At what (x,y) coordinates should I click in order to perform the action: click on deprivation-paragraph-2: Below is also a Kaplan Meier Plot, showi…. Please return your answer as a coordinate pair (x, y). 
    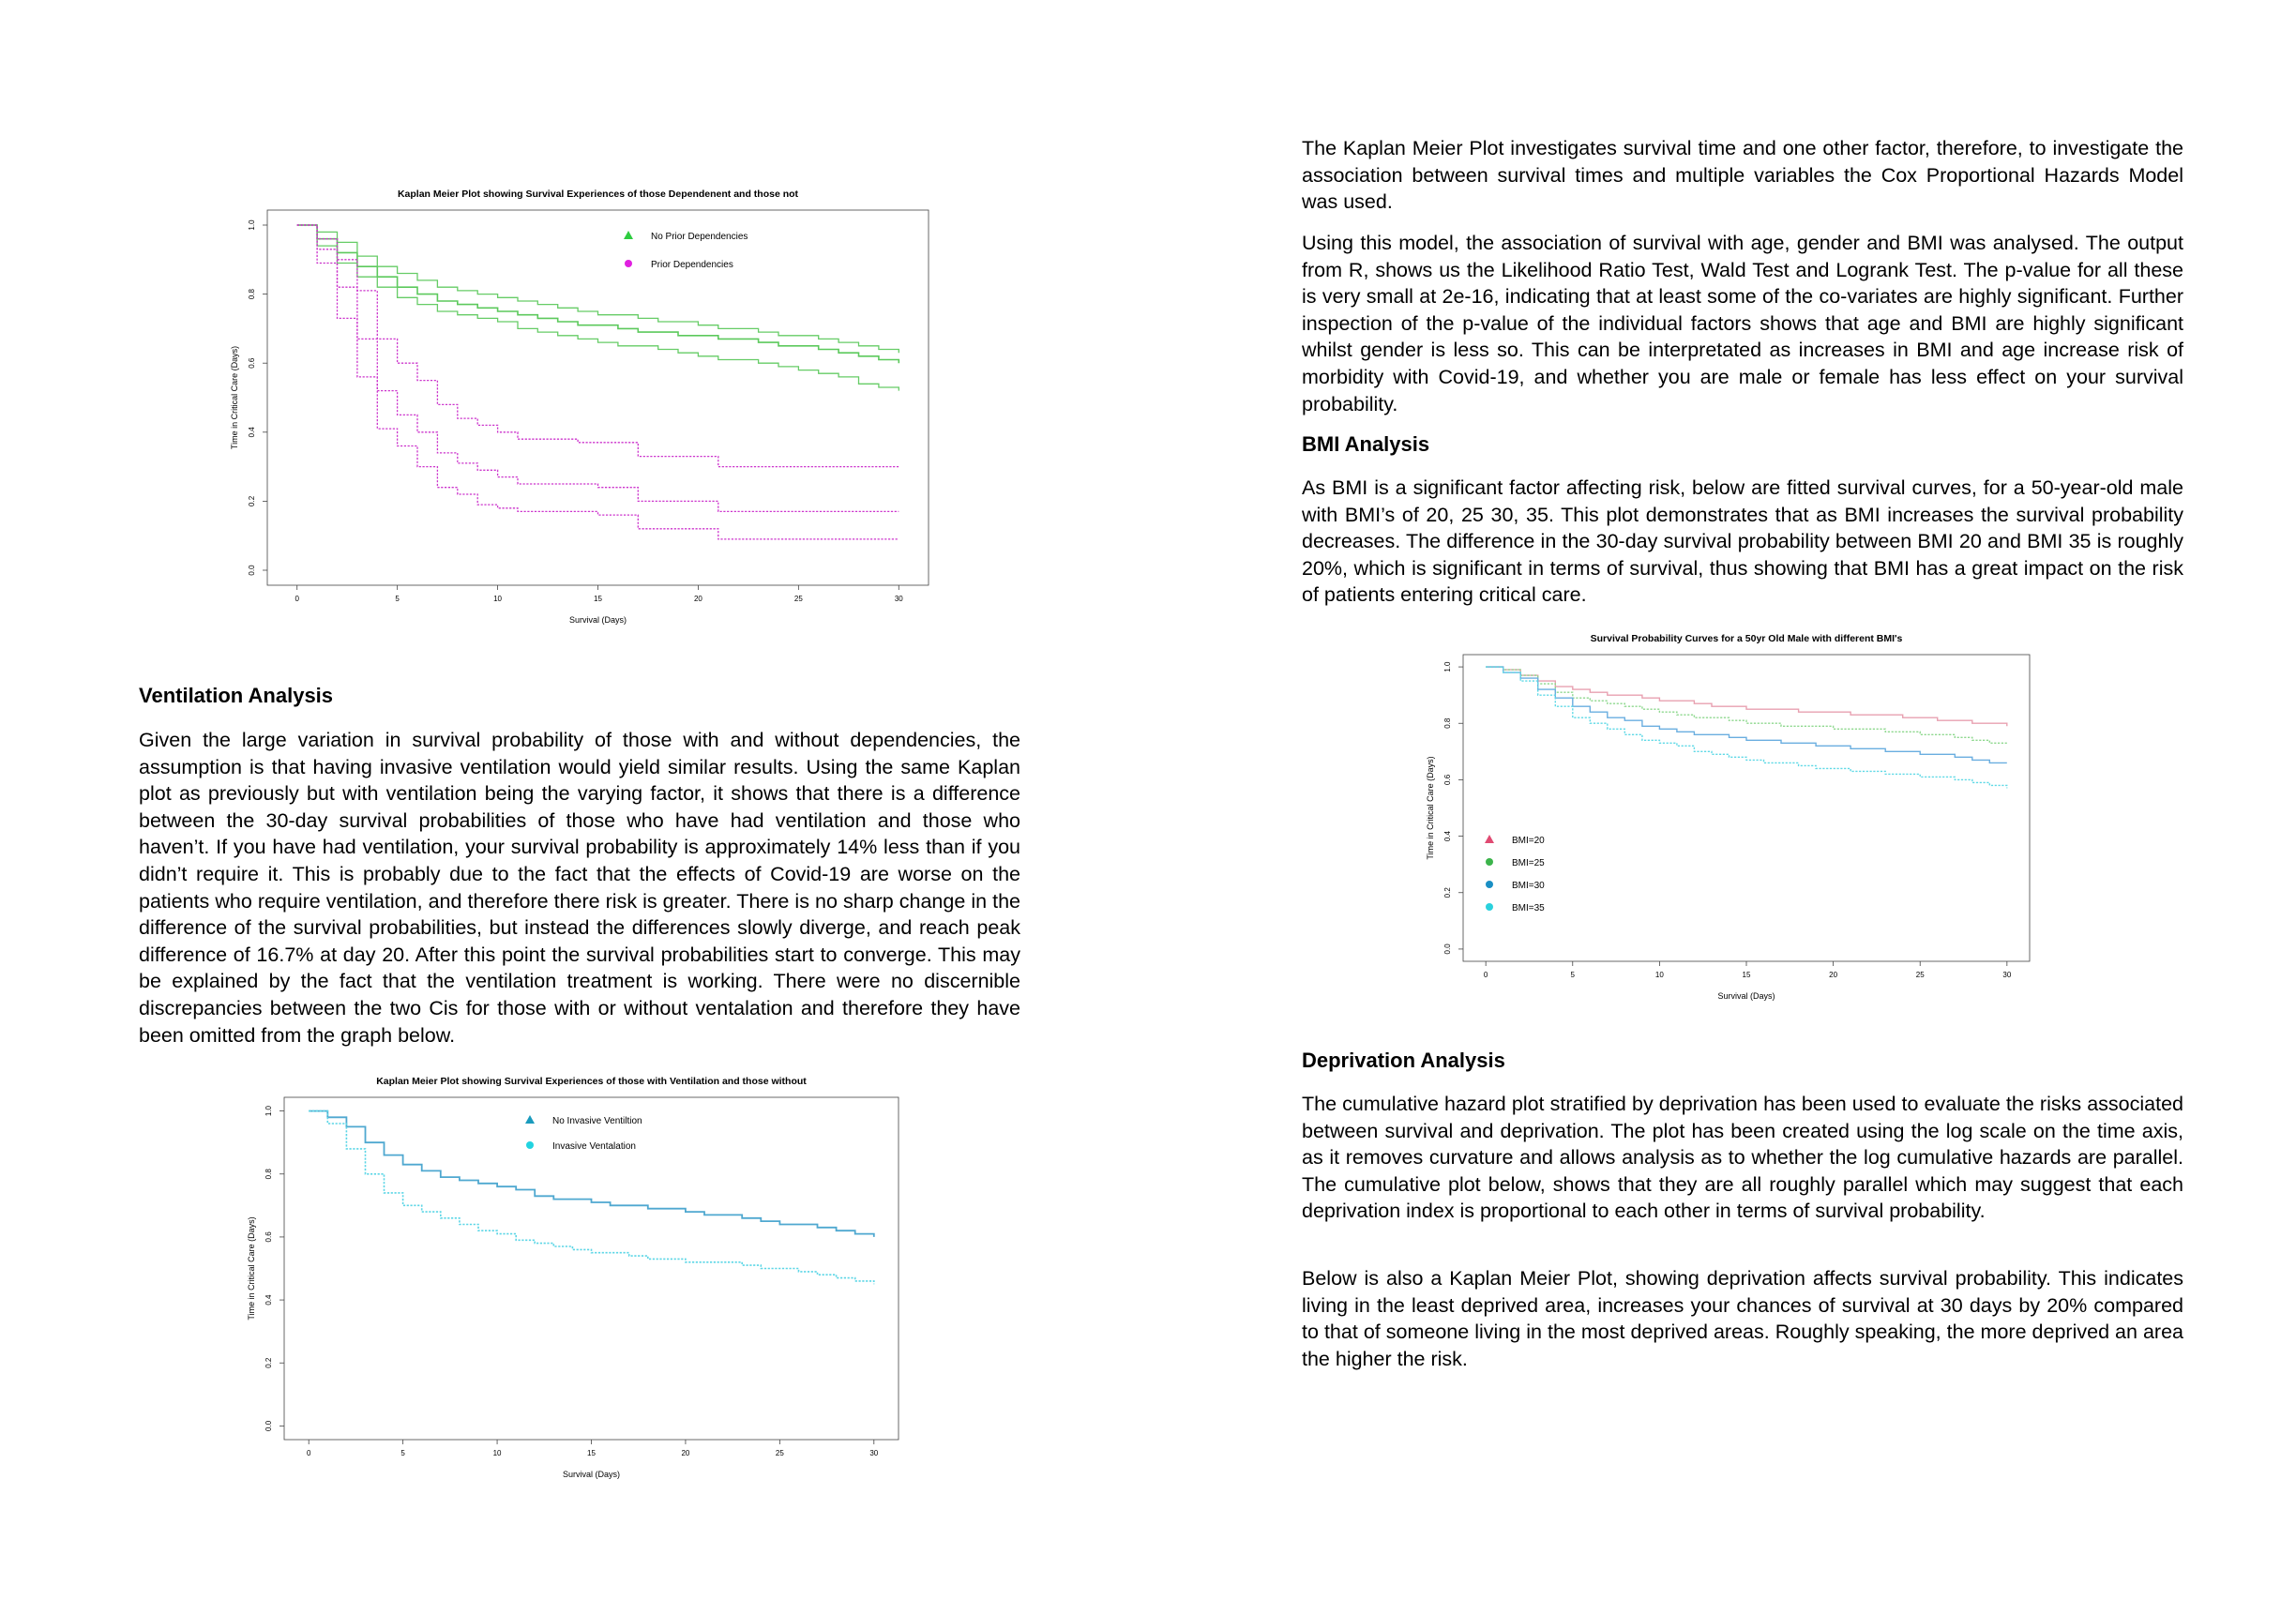
    Looking at the image, I should click on (1742, 1318).